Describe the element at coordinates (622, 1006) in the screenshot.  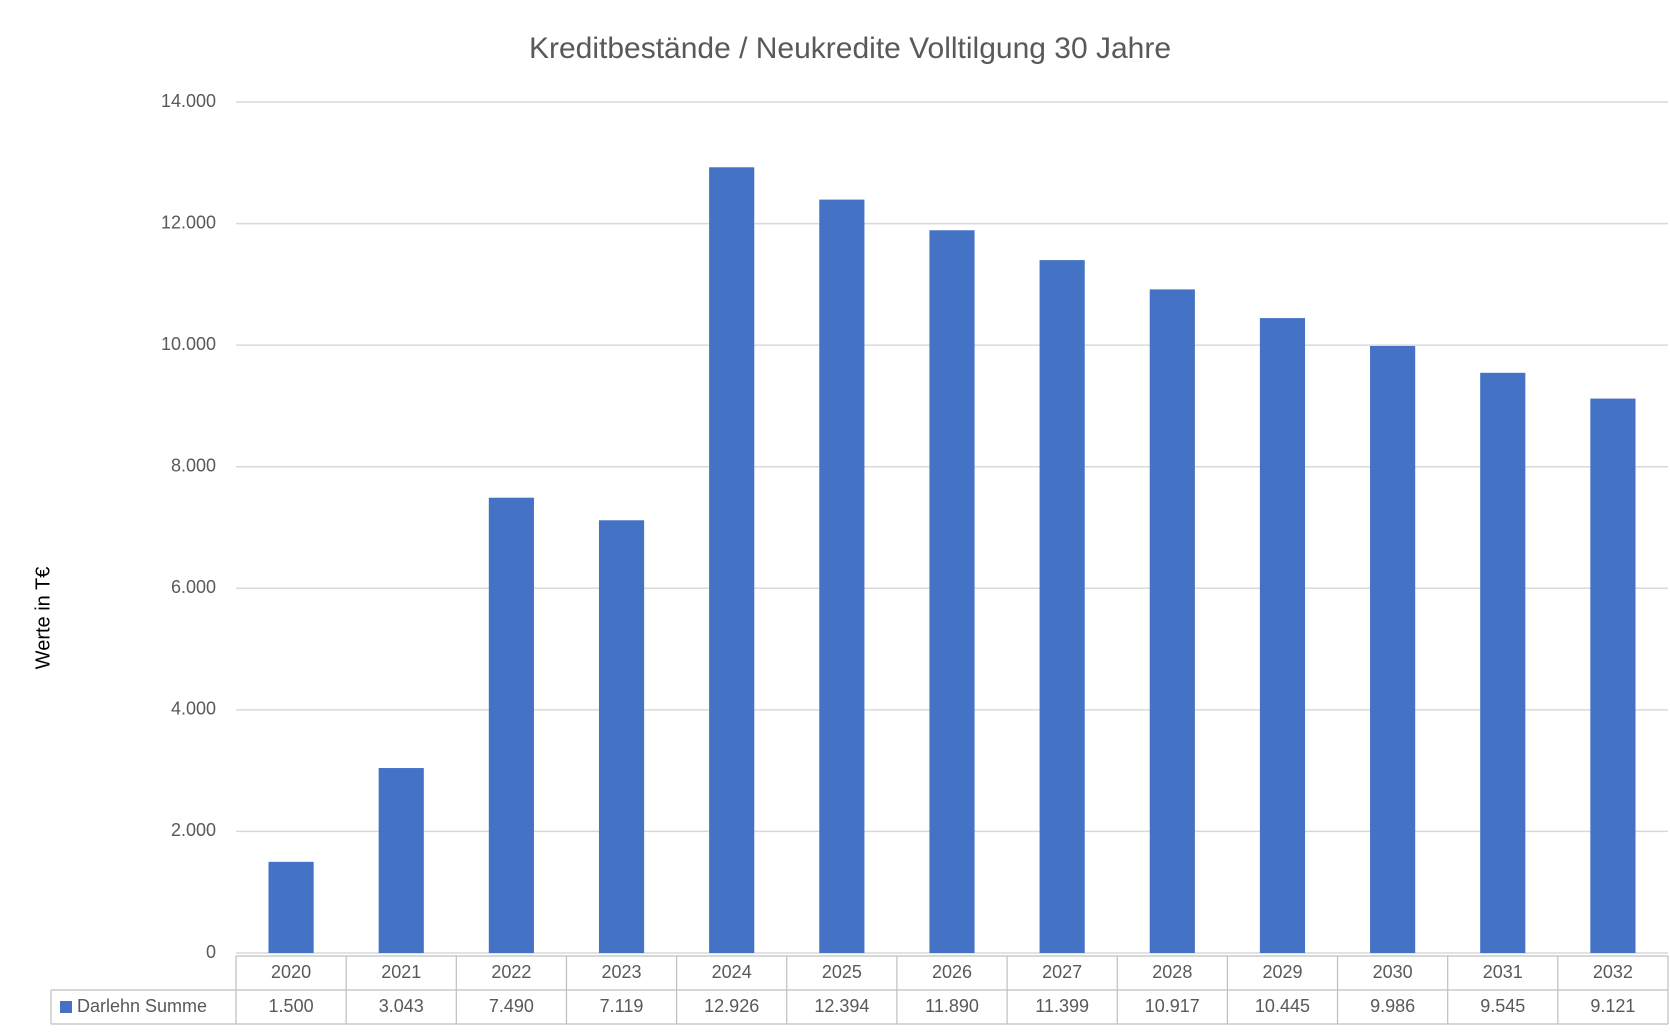
I see `data-table-value: 7.119` at that location.